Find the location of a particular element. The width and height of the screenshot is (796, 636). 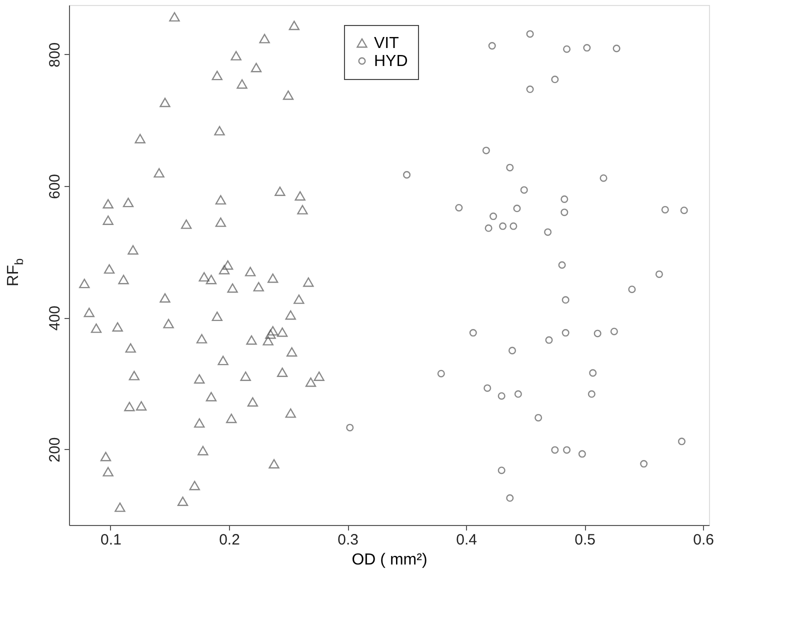

y-tick-label: 800 is located at coordinates (55, 55).